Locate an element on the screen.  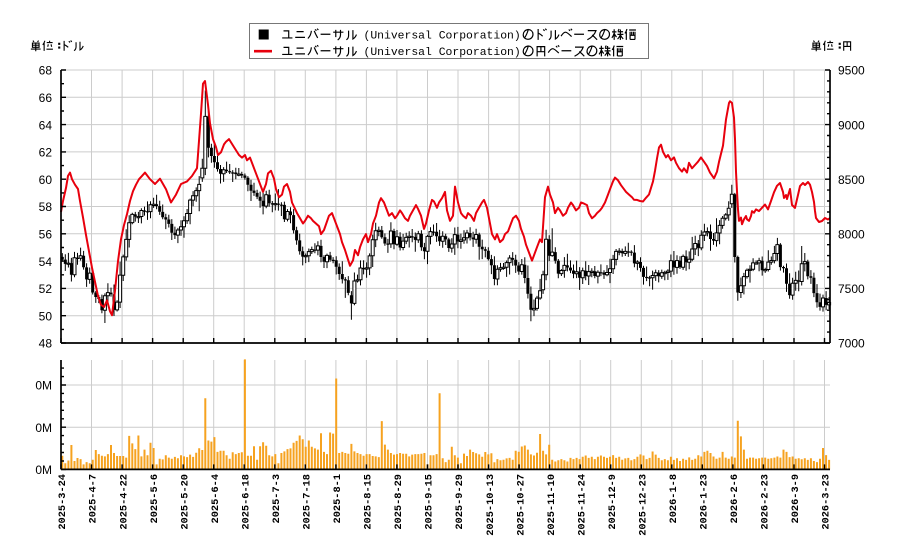
svg-text: 2026-2-6 is located at coordinates (735, 498).